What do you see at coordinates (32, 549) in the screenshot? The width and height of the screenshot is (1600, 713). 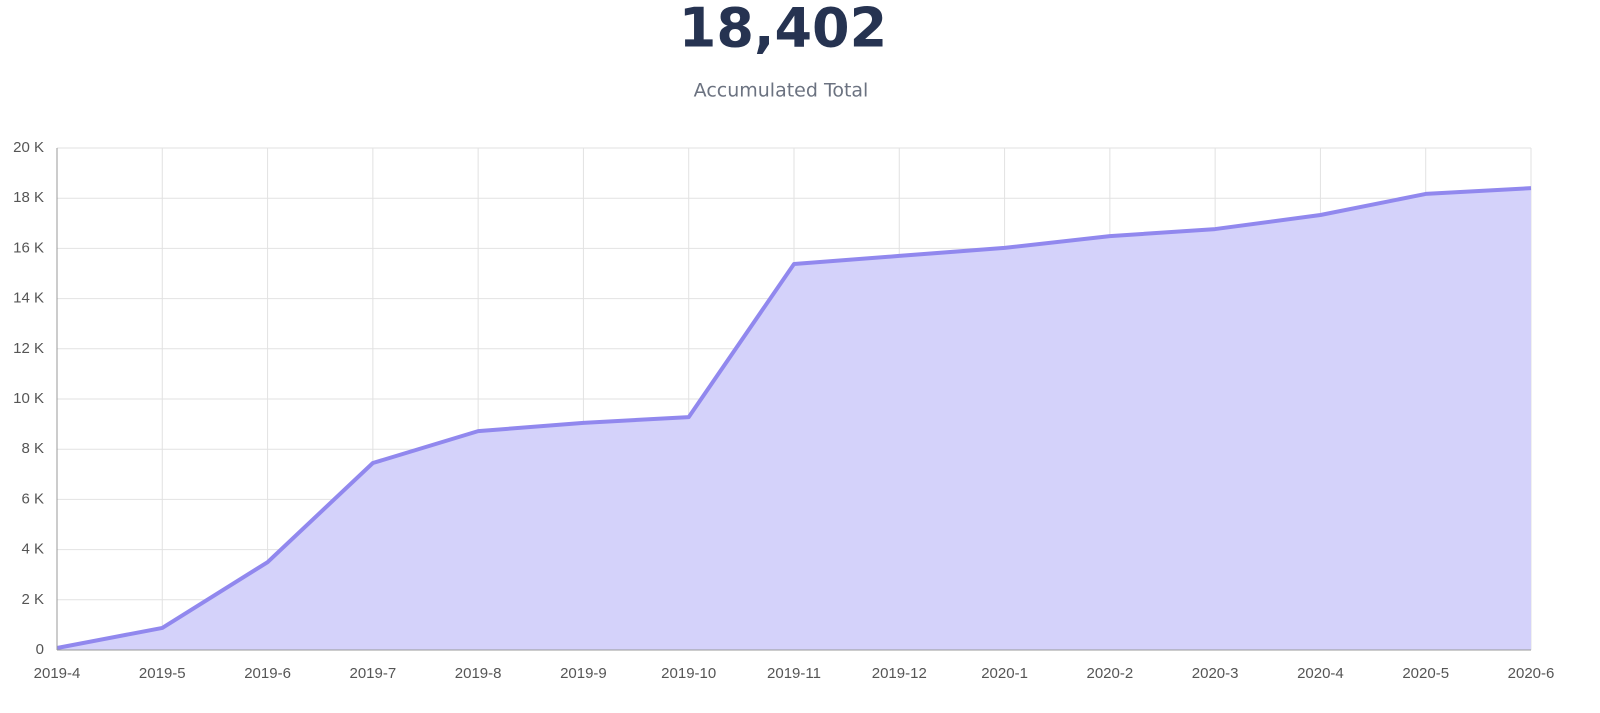 I see `y-tick-label: 4 K` at bounding box center [32, 549].